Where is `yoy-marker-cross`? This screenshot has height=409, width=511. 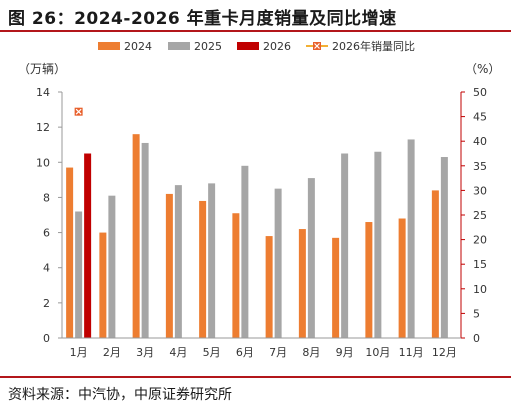
yoy-marker-cross is located at coordinates (78, 111).